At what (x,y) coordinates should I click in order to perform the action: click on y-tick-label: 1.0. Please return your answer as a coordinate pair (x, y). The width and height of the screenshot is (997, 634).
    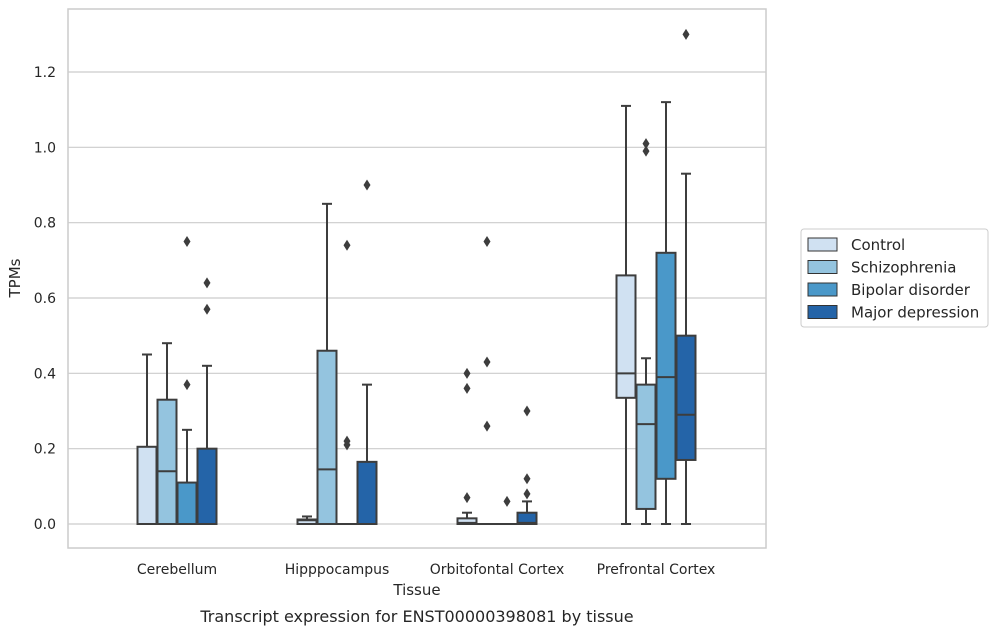
    Looking at the image, I should click on (45, 148).